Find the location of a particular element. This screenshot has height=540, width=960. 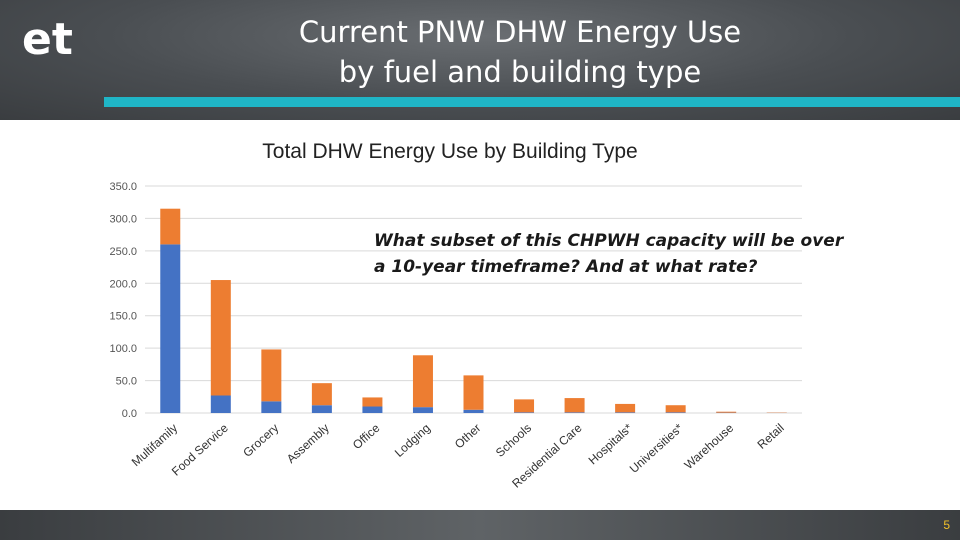

bar-segment-lodging-s1 is located at coordinates (422, 410).